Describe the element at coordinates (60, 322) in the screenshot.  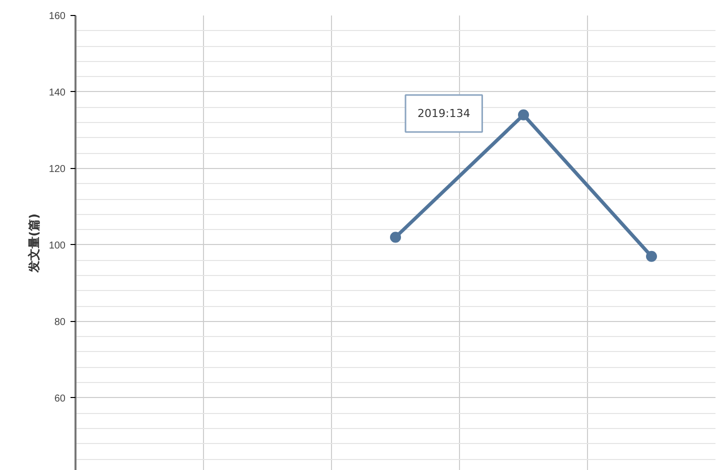
I see `y-tick-label: 80` at that location.